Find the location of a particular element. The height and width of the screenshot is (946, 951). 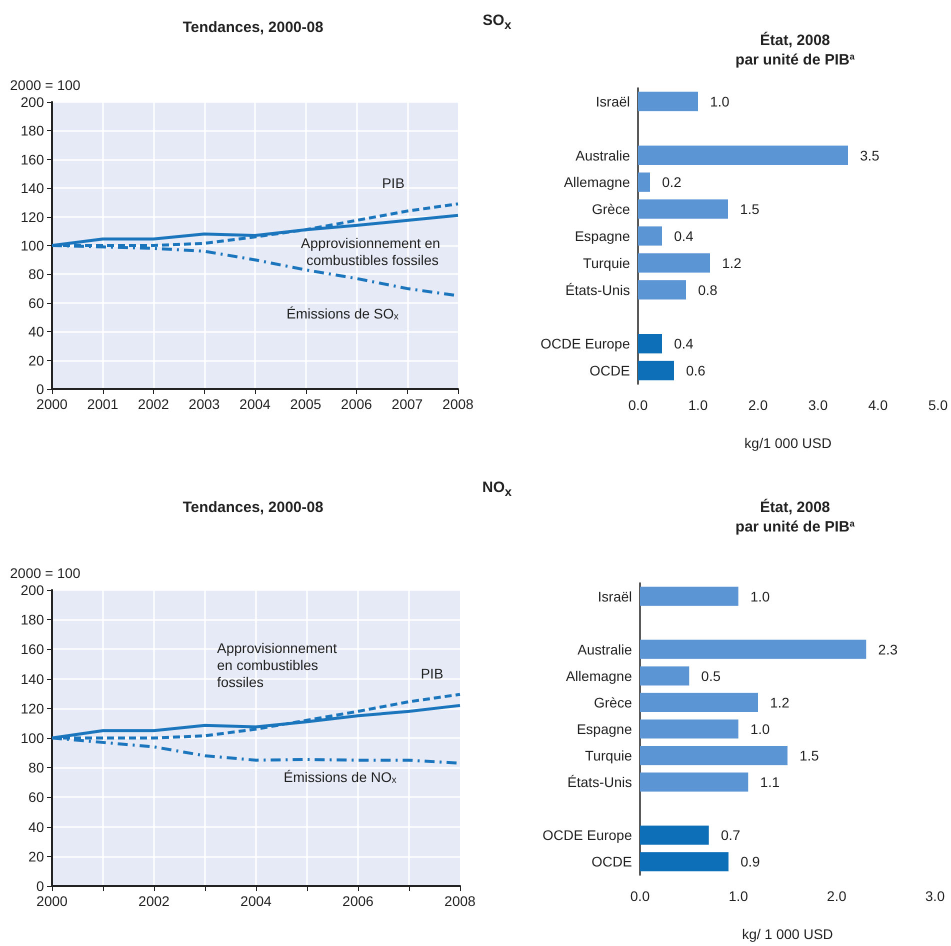

text: Approvisionnement en combustibles fossiles is located at coordinates (279, 665).